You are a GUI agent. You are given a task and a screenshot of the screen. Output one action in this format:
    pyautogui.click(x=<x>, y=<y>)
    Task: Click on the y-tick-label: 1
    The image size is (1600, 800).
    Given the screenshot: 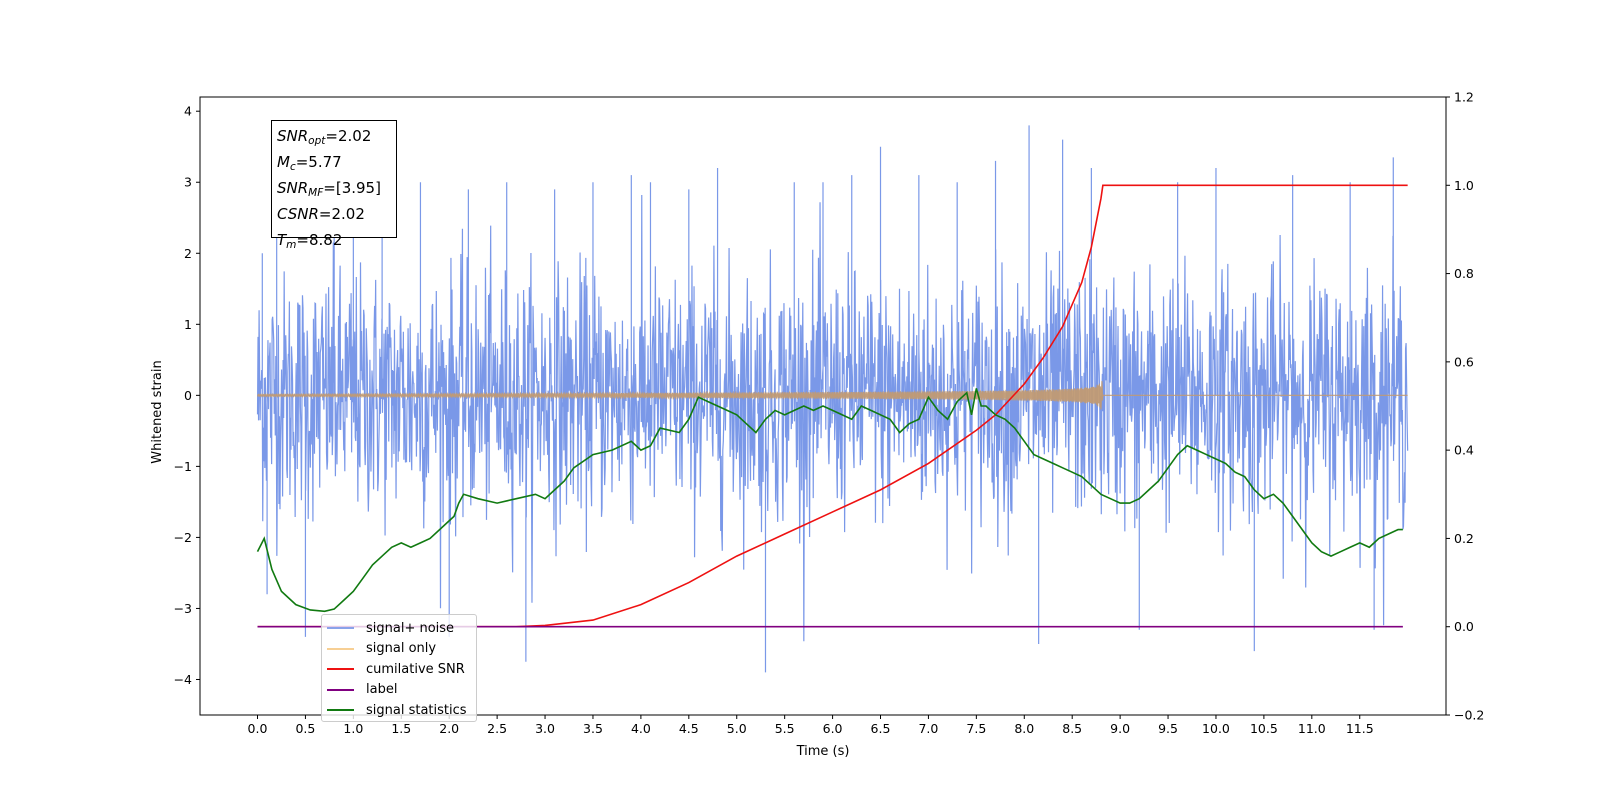 What is the action you would take?
    pyautogui.click(x=188, y=324)
    